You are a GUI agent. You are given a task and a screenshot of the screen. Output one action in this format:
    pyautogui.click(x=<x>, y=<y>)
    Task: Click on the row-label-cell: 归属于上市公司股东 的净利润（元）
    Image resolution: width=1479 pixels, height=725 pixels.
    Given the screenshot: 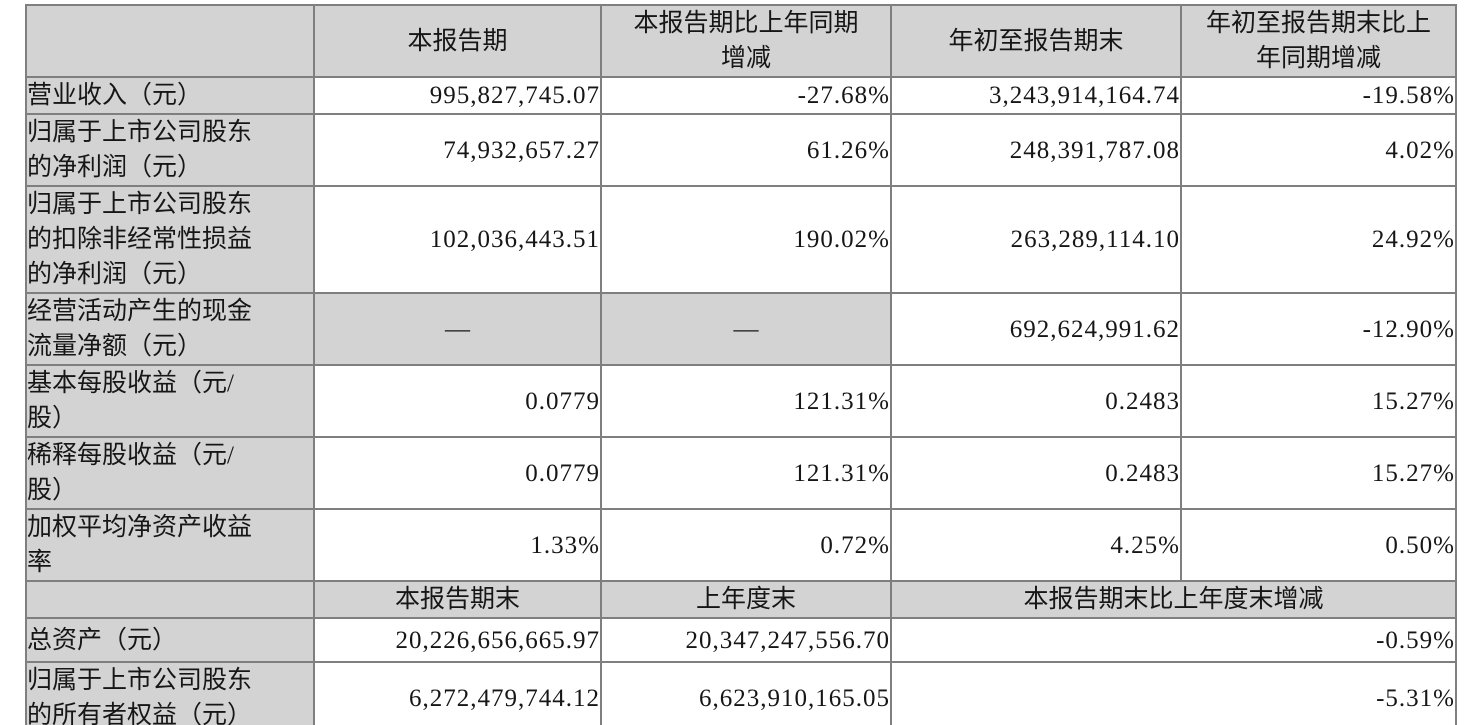 What is the action you would take?
    pyautogui.click(x=170, y=150)
    